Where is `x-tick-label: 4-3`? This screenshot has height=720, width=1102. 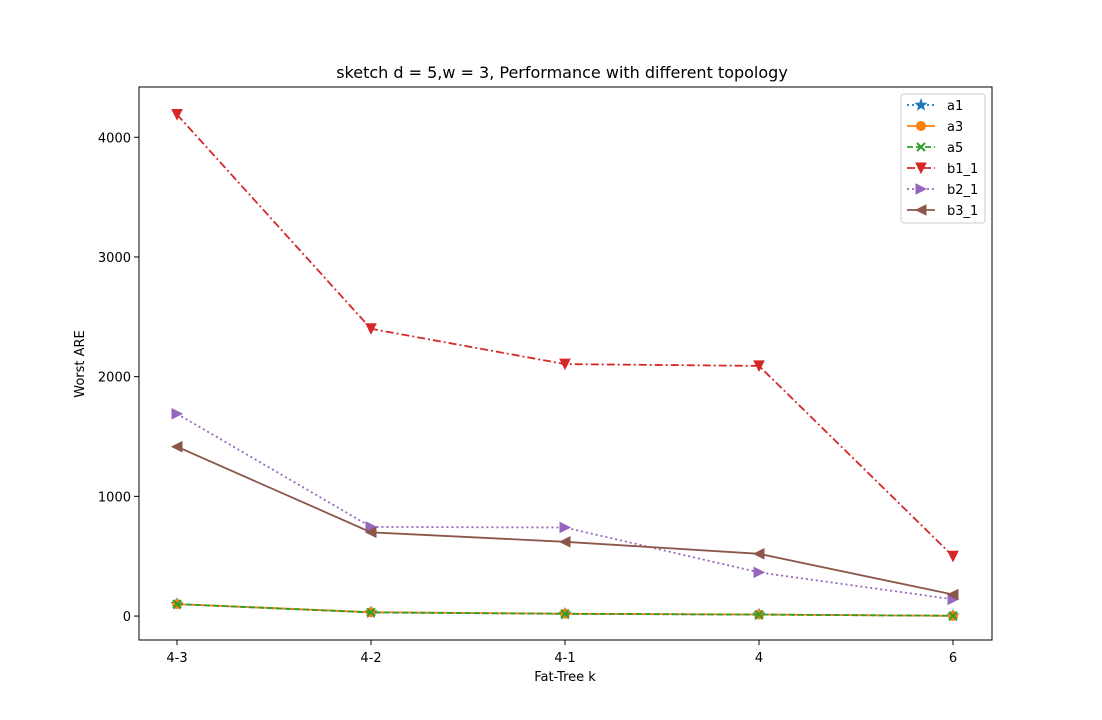
x-tick-label: 4-3 is located at coordinates (176, 658).